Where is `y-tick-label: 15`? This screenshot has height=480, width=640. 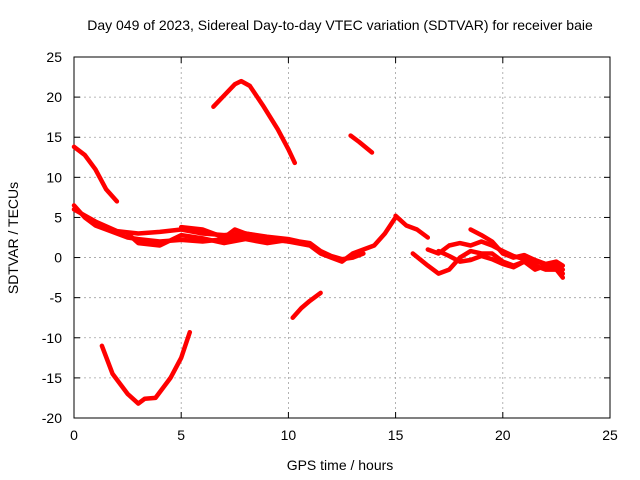
y-tick-label: 15 is located at coordinates (54, 137).